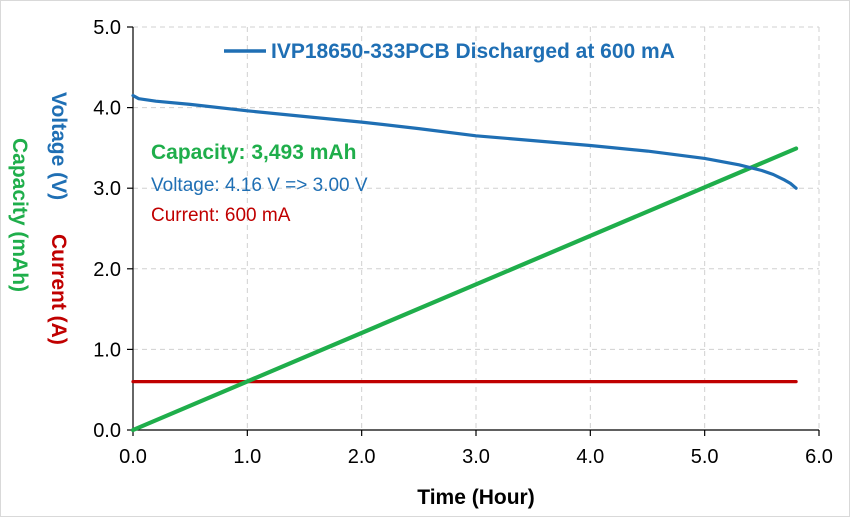 The height and width of the screenshot is (517, 850). I want to click on y-tick-label: 2.0, so click(107, 270).